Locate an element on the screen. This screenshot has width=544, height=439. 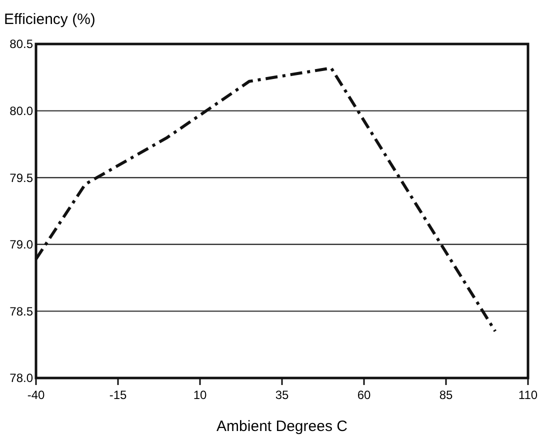
y-tick-label: 79.5 is located at coordinates (22, 177).